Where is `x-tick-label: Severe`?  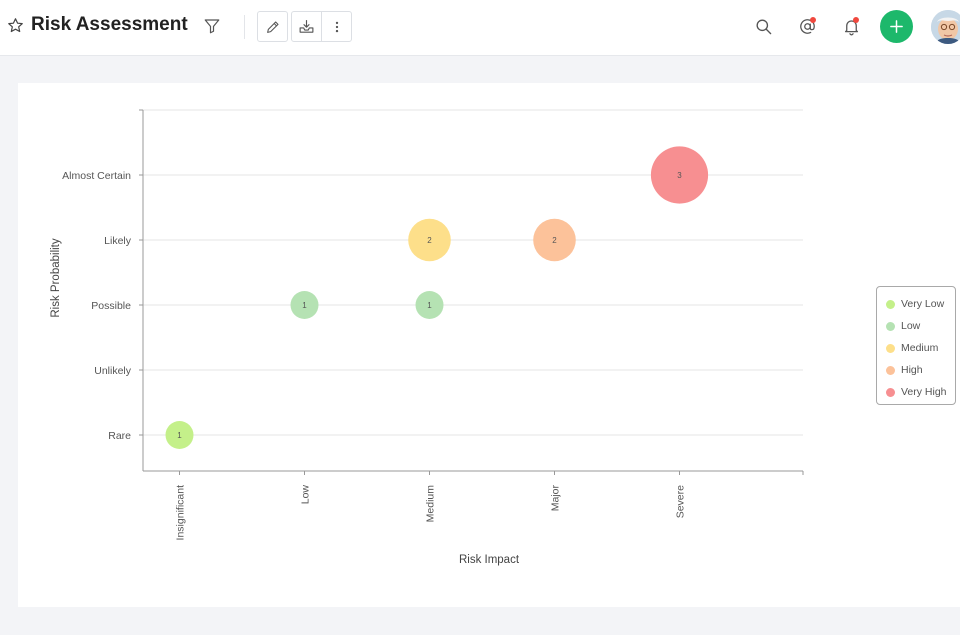 x-tick-label: Severe is located at coordinates (681, 501).